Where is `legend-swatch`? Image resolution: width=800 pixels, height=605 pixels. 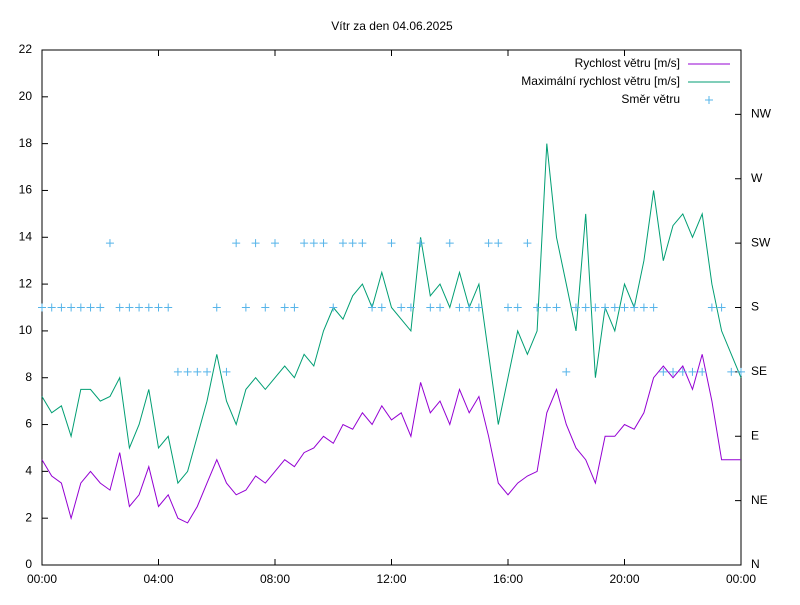
legend-swatch is located at coordinates (709, 100).